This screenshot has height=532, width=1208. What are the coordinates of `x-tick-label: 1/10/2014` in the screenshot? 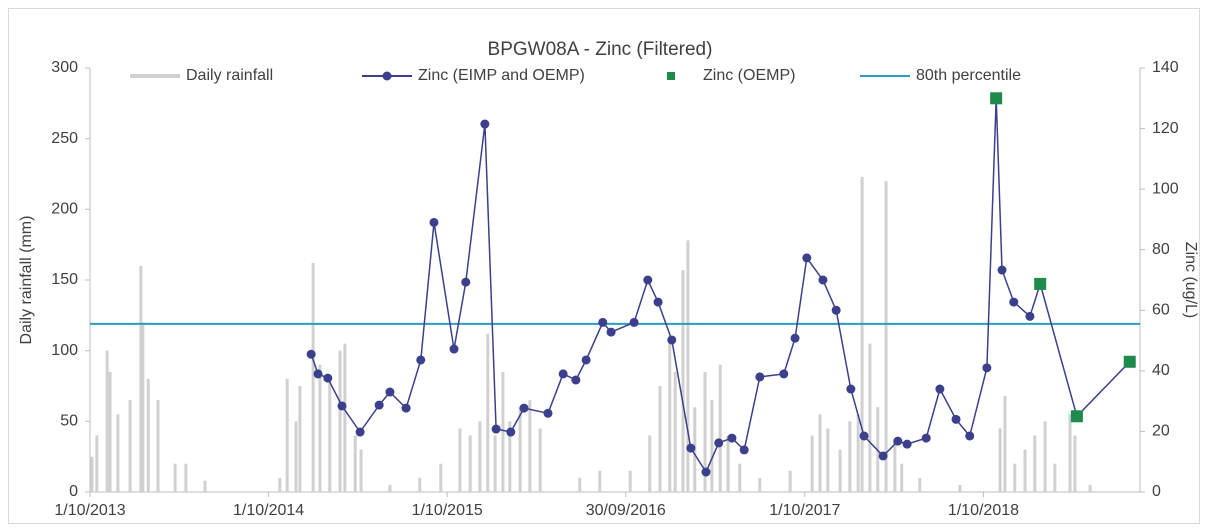 It's located at (268, 510).